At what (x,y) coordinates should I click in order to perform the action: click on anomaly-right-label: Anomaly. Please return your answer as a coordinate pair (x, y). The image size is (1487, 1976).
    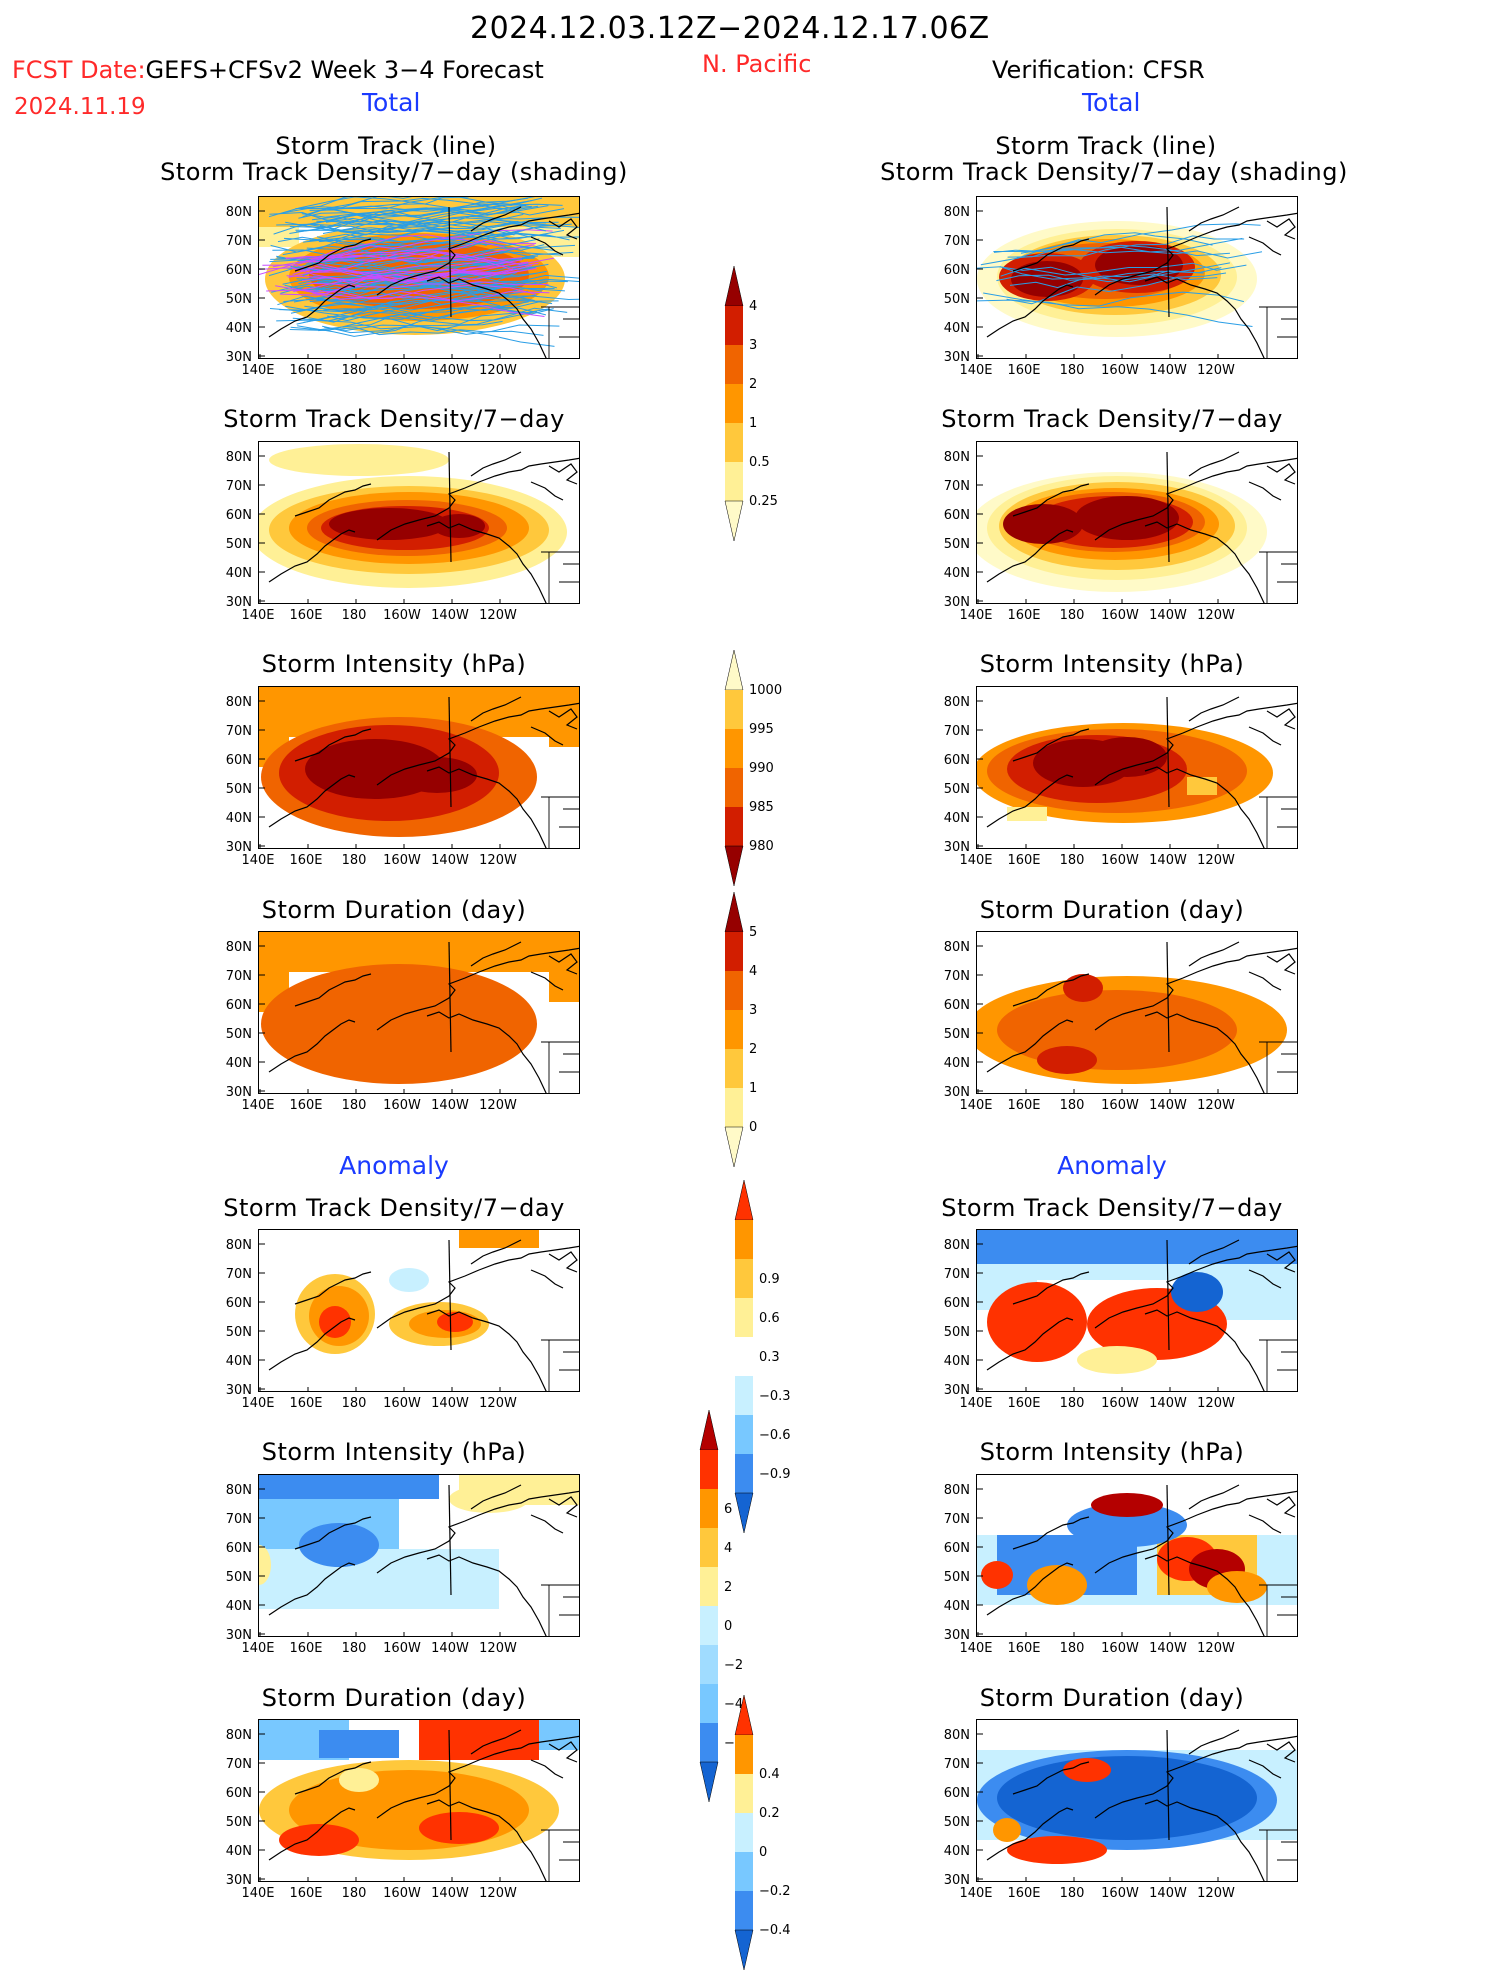
    Looking at the image, I should click on (1112, 1165).